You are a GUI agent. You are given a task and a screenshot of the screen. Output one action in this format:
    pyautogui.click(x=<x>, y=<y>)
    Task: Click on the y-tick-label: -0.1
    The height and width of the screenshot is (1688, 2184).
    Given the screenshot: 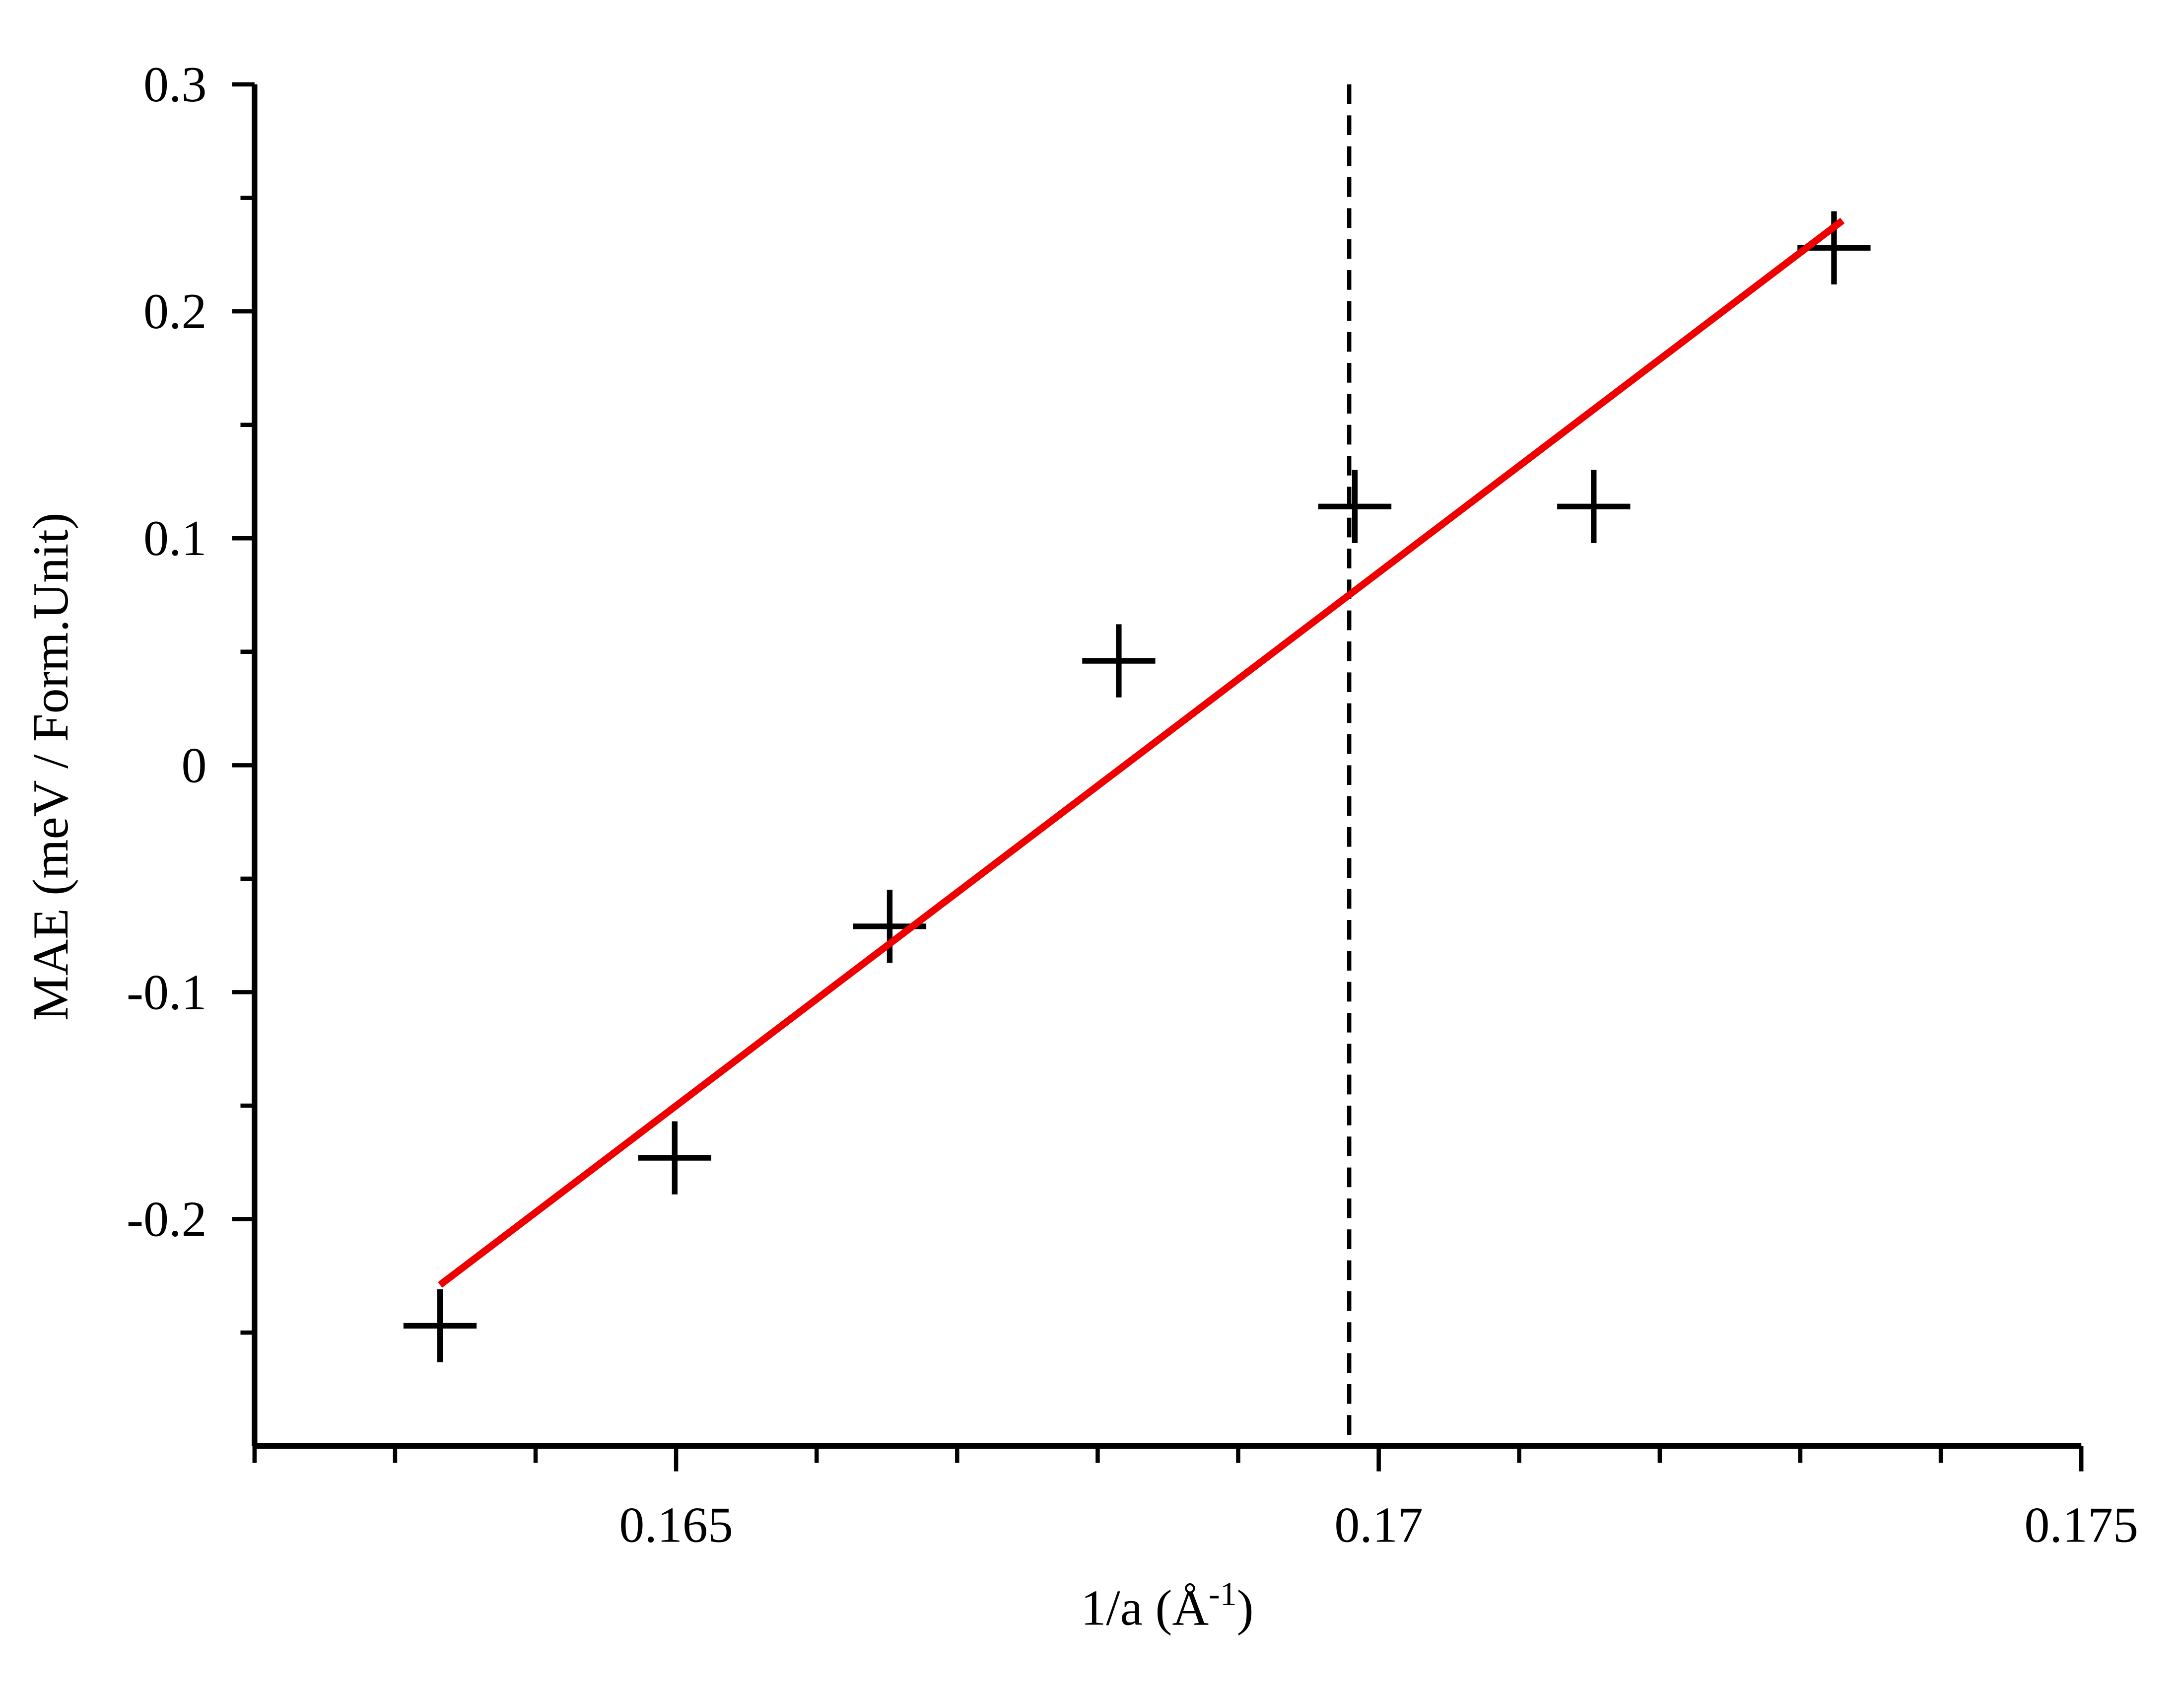 What is the action you would take?
    pyautogui.click(x=166, y=992)
    